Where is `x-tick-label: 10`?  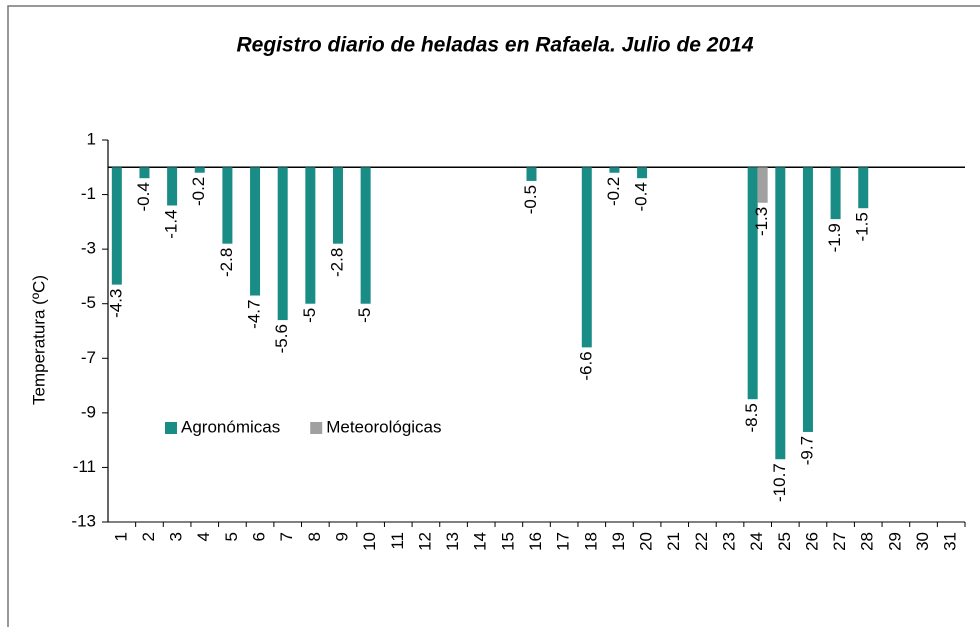 x-tick-label: 10 is located at coordinates (369, 541).